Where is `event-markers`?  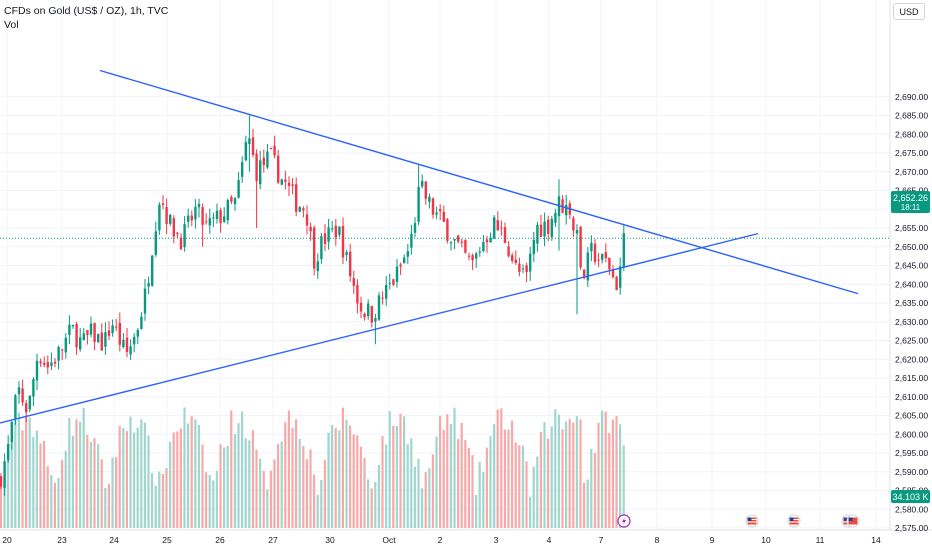
event-markers is located at coordinates (802, 521).